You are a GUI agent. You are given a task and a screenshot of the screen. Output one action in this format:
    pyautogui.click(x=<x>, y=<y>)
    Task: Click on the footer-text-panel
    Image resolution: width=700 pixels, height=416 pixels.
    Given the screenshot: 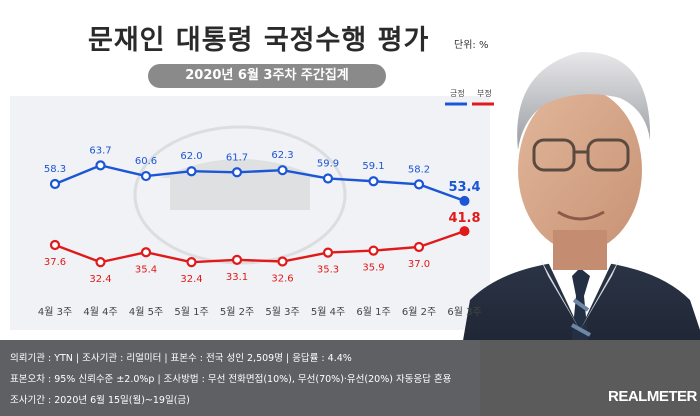 What is the action you would take?
    pyautogui.click(x=240, y=378)
    